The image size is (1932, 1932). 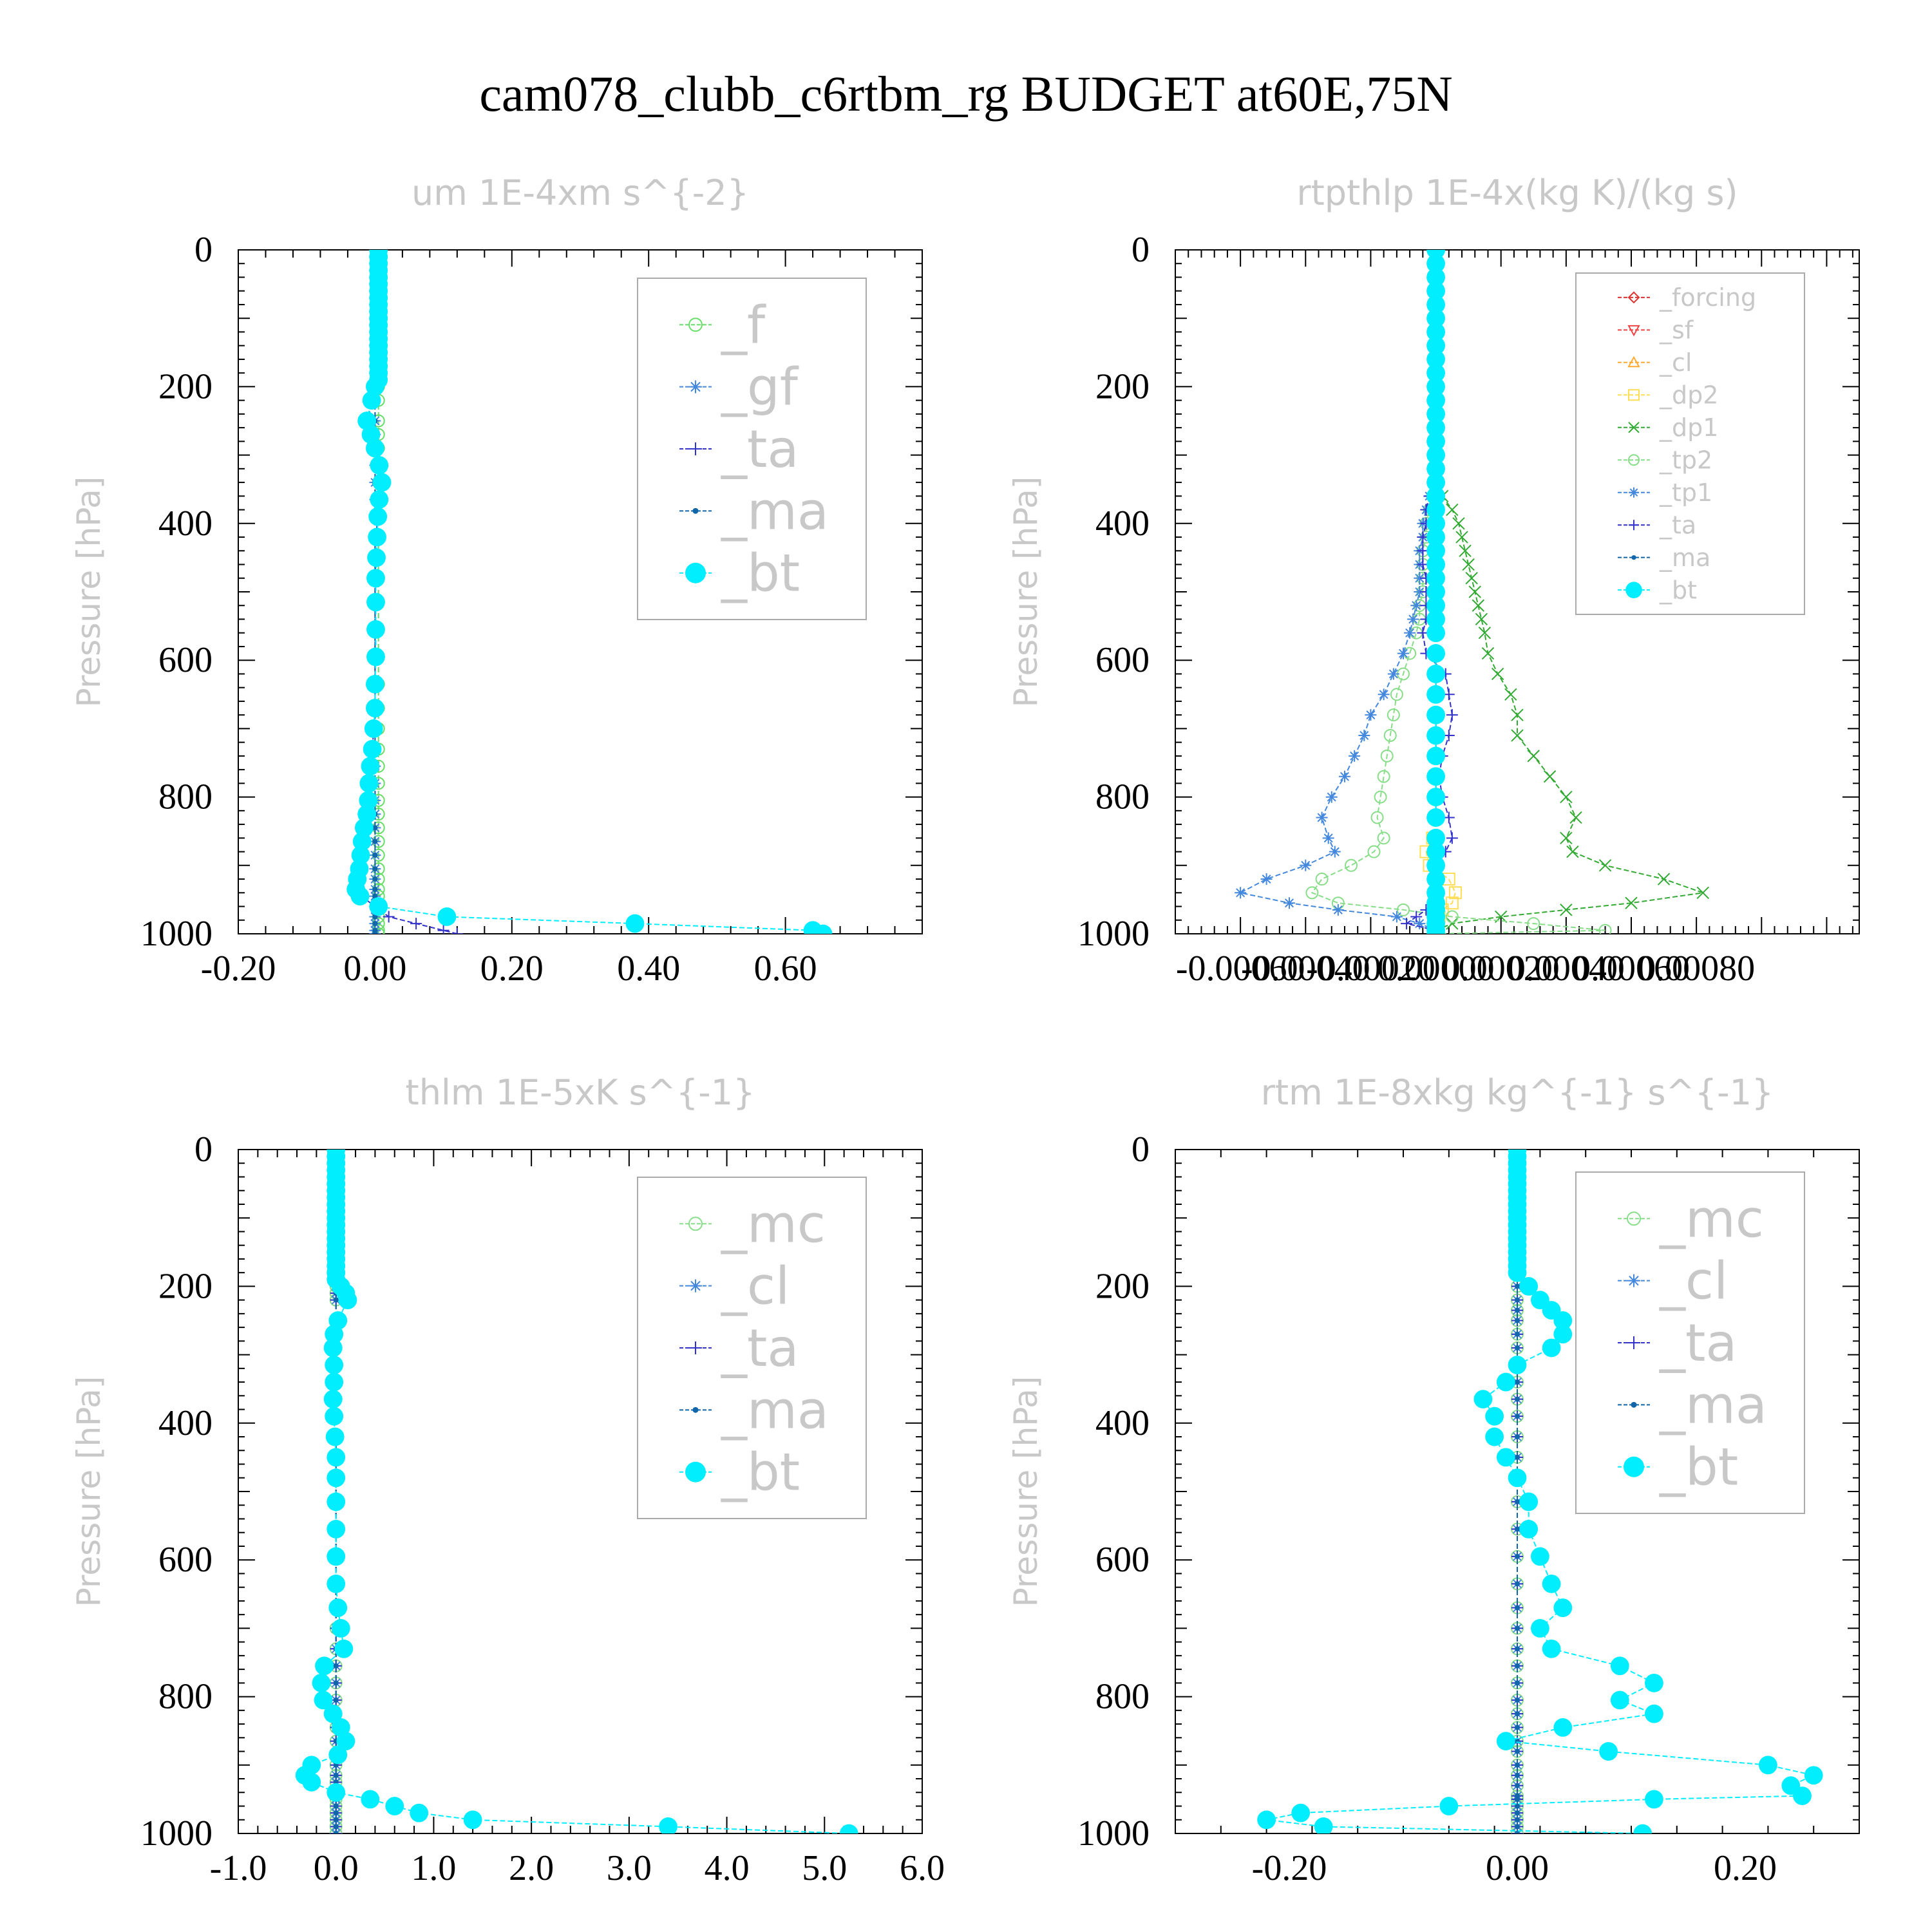 I want to click on y-tick-label: 0, so click(x=1141, y=250).